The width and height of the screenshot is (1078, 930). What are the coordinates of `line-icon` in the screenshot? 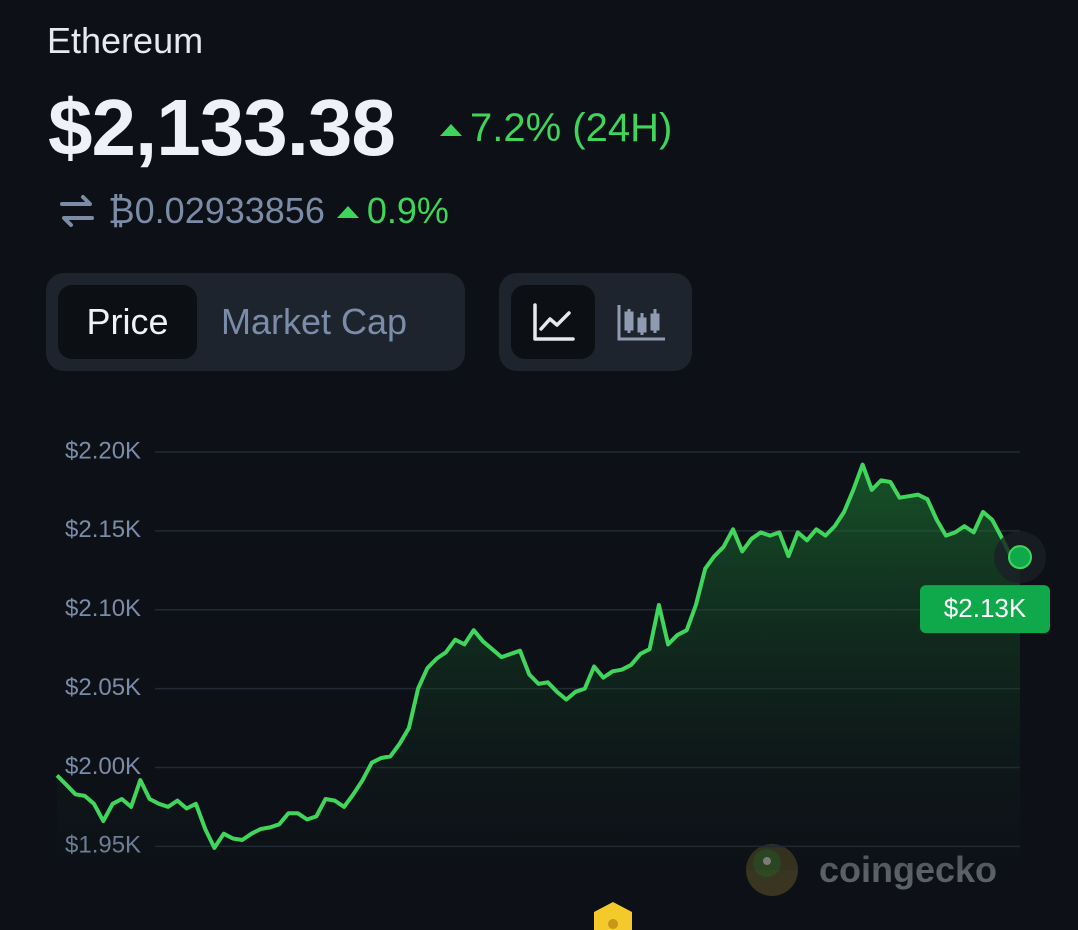 It's located at (554, 322).